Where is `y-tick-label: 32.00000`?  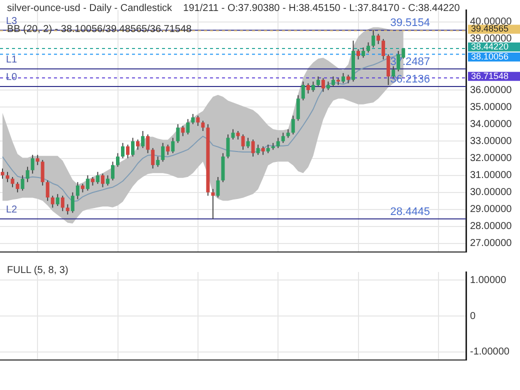
y-tick-label: 32.00000 is located at coordinates (491, 158).